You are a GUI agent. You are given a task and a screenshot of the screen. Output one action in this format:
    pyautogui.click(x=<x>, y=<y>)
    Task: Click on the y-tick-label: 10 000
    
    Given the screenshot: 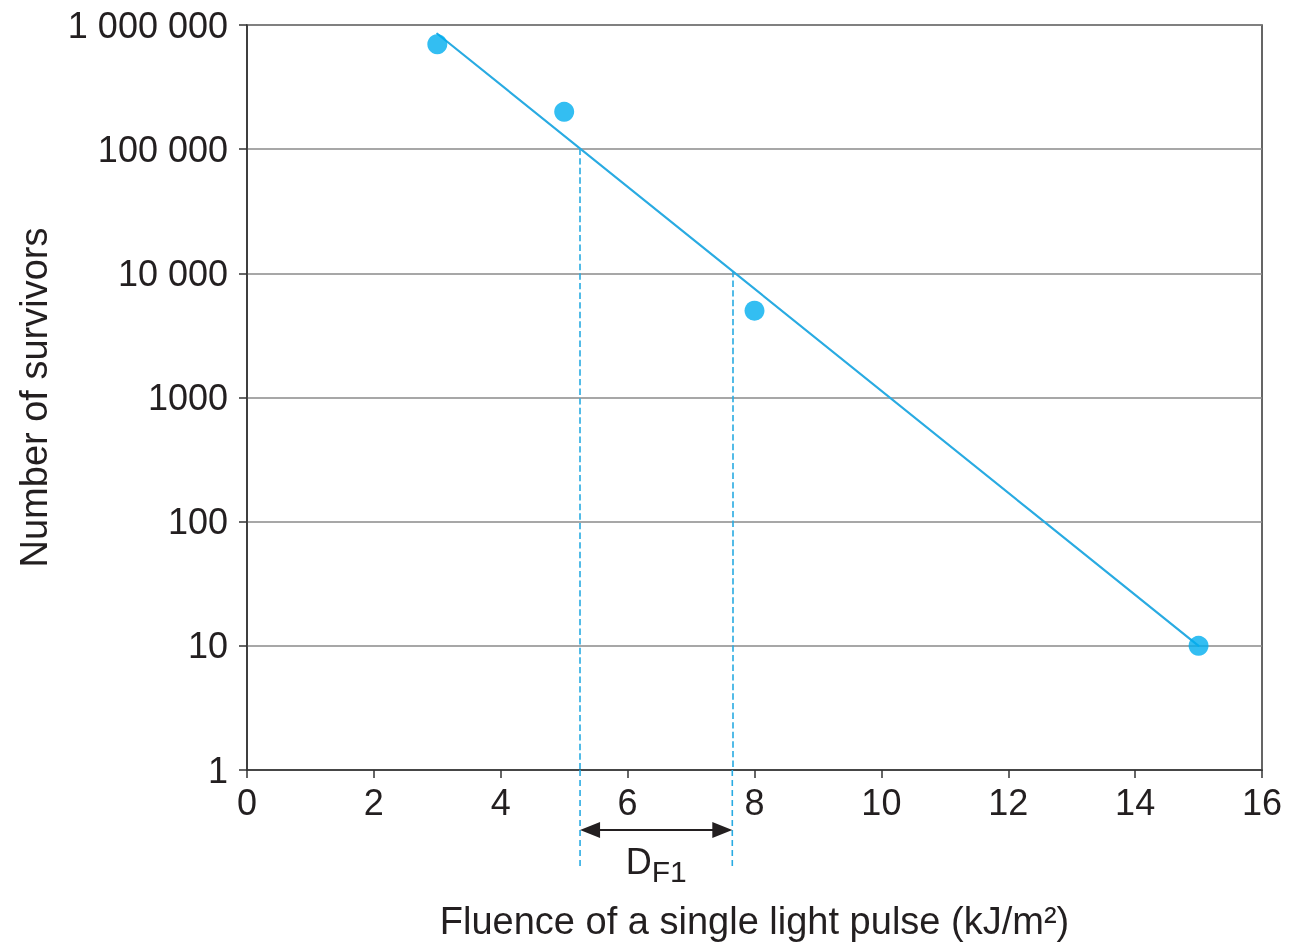 What is the action you would take?
    pyautogui.click(x=172, y=273)
    